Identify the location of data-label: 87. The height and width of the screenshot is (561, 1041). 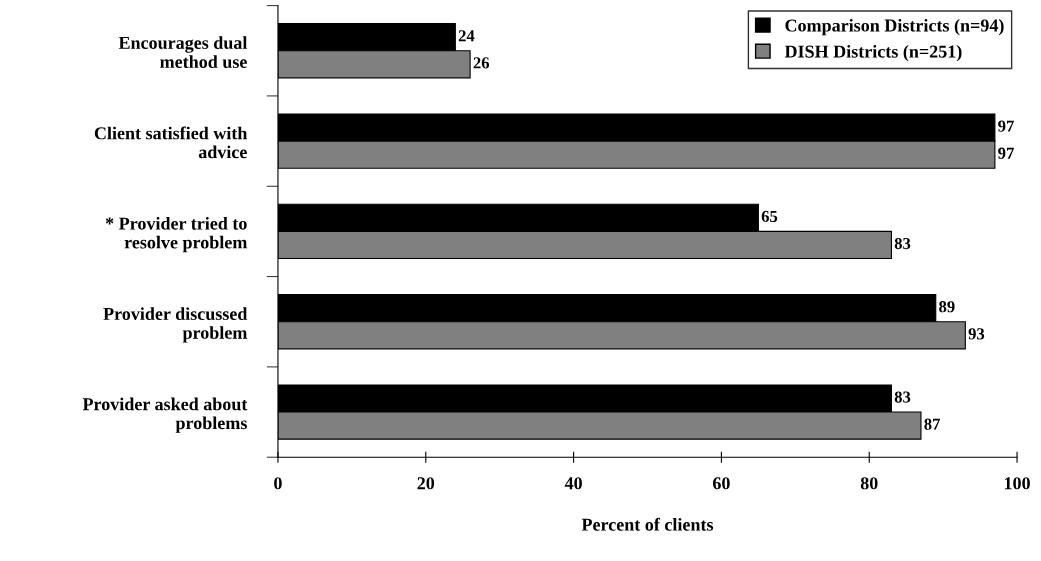
(932, 424).